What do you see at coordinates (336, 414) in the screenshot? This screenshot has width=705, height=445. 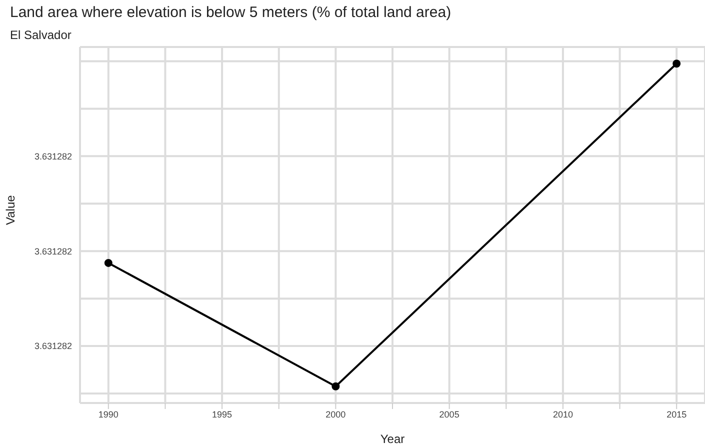 I see `x-tick-label: 2000` at bounding box center [336, 414].